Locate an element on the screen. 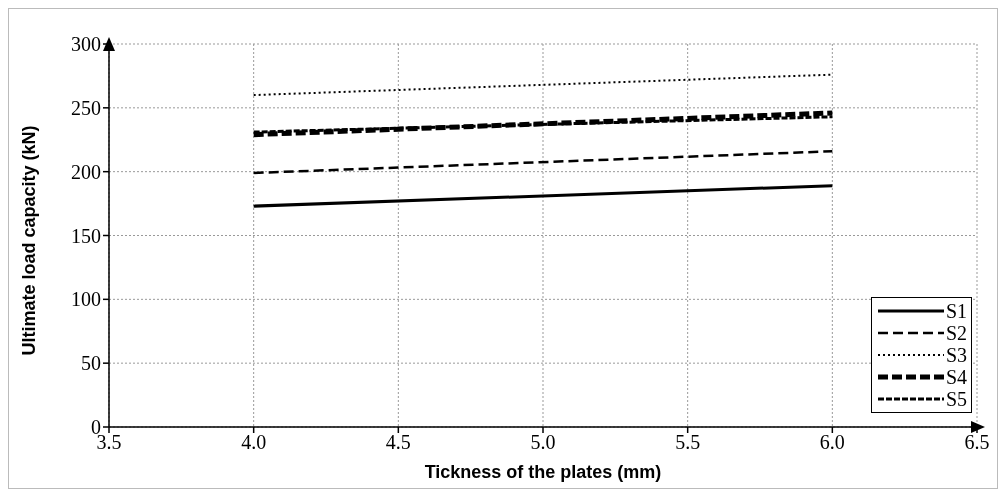  y-tick-label: 150 is located at coordinates (86, 235).